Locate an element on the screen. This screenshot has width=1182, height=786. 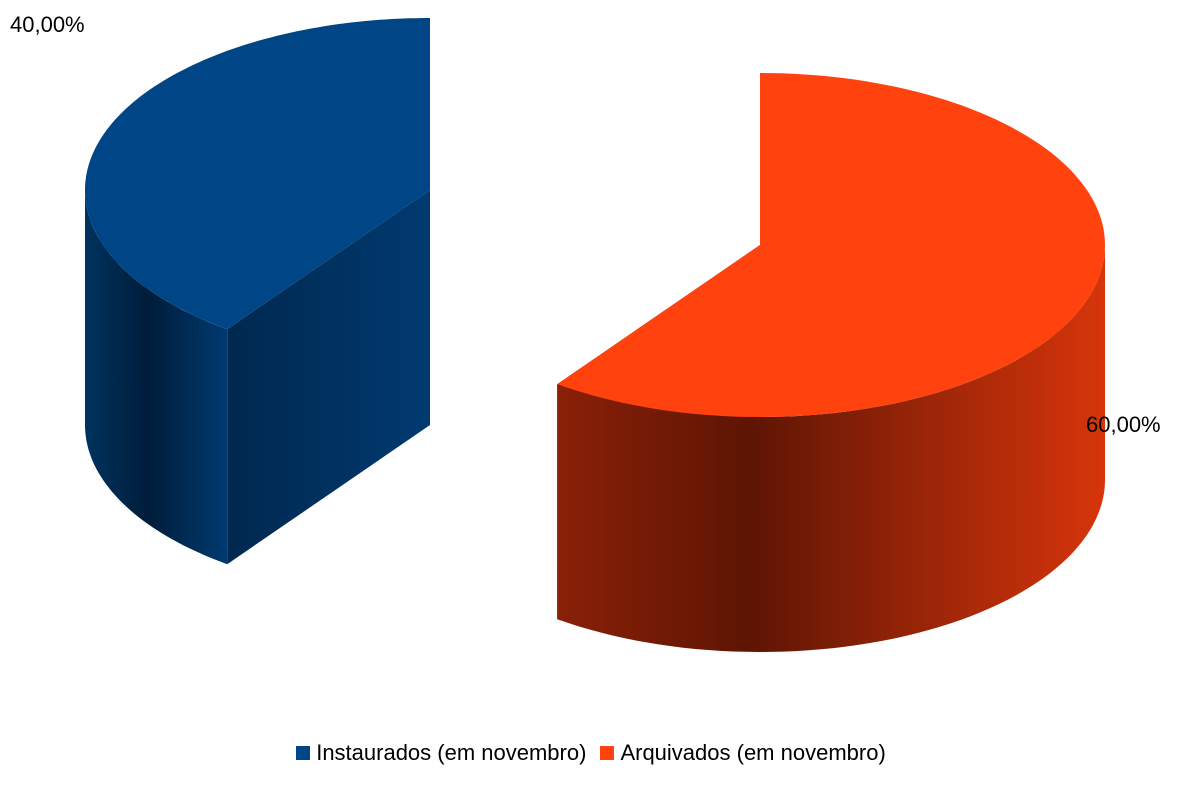
pie-slice-side-instaurados is located at coordinates (156, 377).